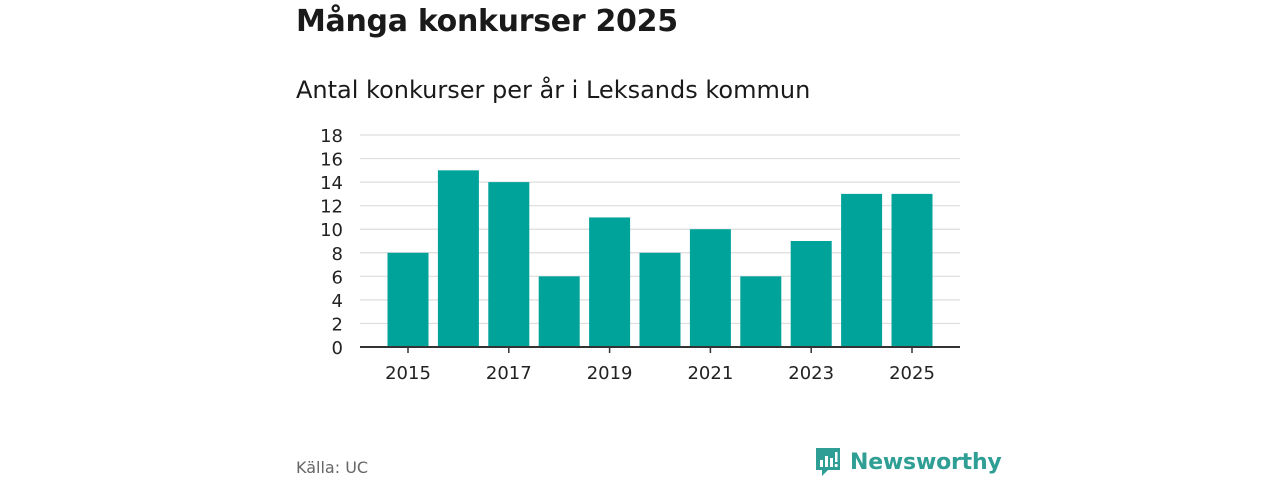 The height and width of the screenshot is (480, 1280). What do you see at coordinates (337, 348) in the screenshot?
I see `y-tick-label: 0` at bounding box center [337, 348].